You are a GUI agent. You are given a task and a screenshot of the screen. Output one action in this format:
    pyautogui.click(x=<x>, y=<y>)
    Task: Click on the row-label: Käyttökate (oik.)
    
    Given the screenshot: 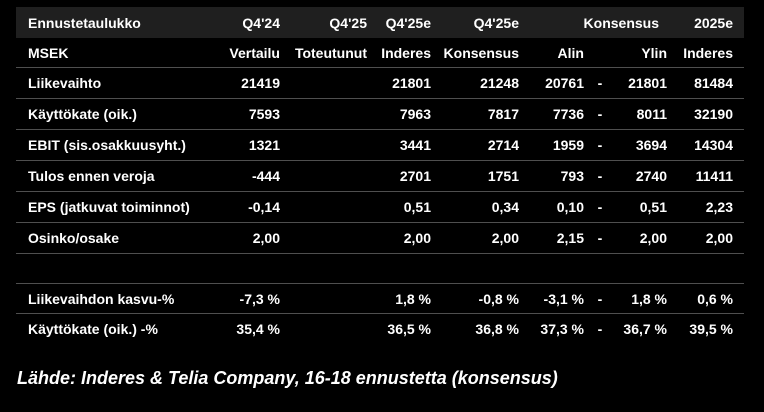 What is the action you would take?
    pyautogui.click(x=82, y=114)
    